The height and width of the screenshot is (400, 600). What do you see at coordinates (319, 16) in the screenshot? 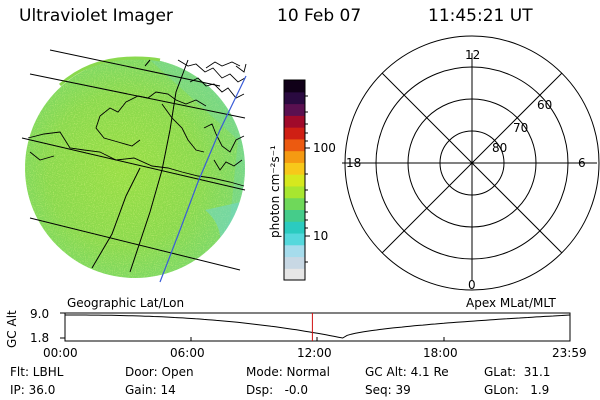
I see `date-label: 10 Feb 07` at bounding box center [319, 16].